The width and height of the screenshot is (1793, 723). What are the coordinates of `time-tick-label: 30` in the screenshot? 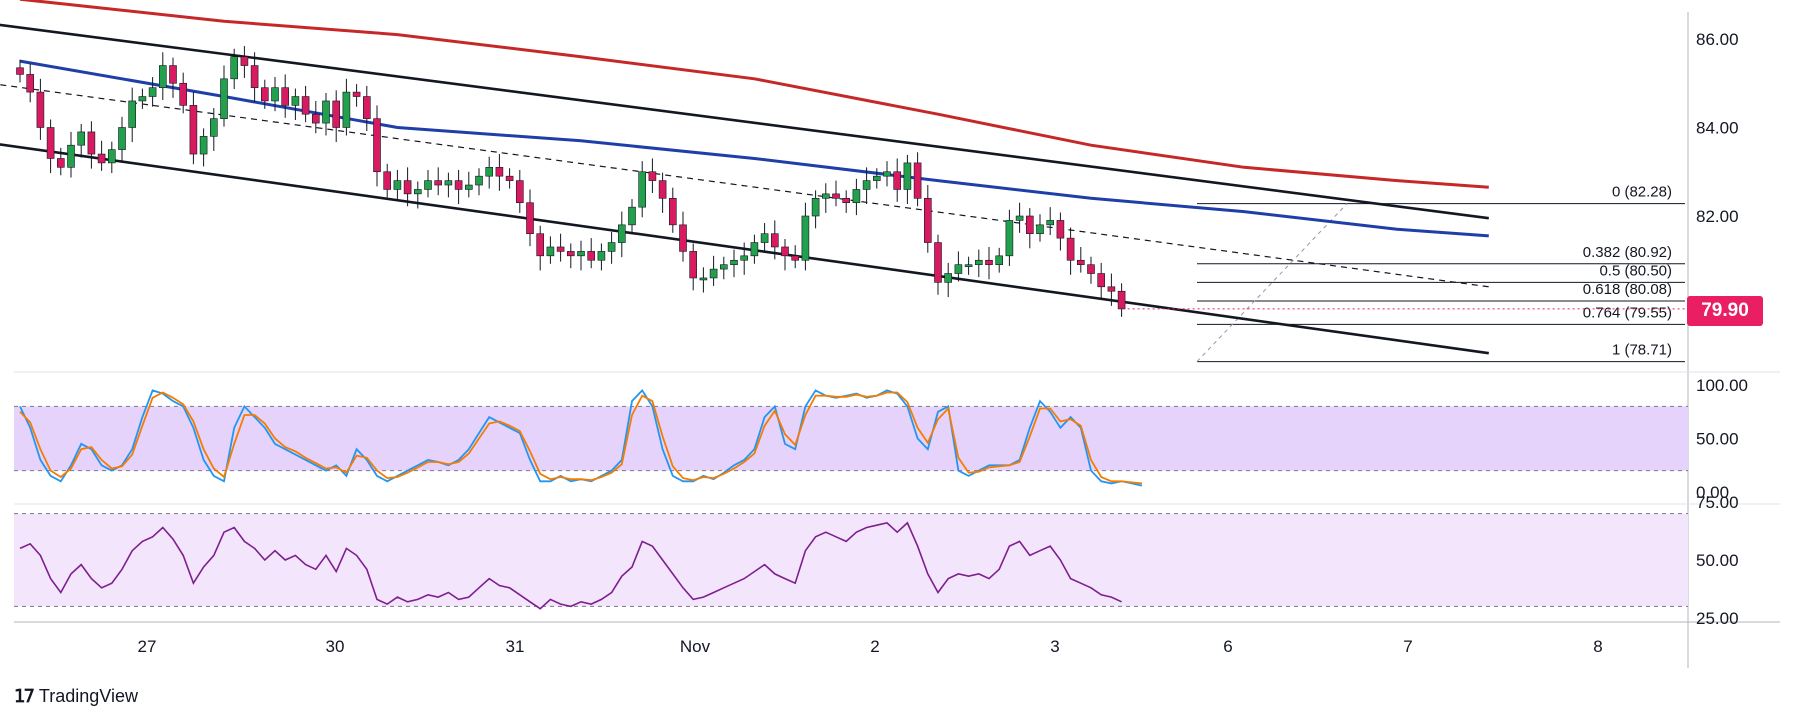 It's located at (335, 646).